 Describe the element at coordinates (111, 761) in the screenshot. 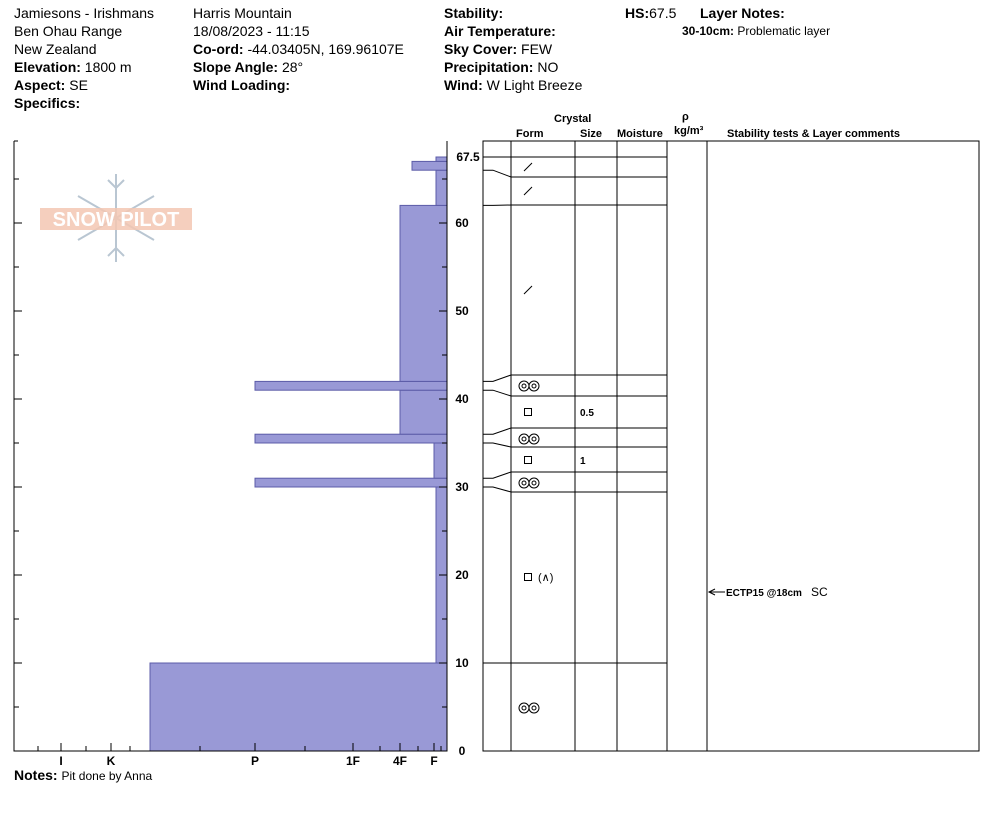

I see `hardness-tick-label: K` at that location.